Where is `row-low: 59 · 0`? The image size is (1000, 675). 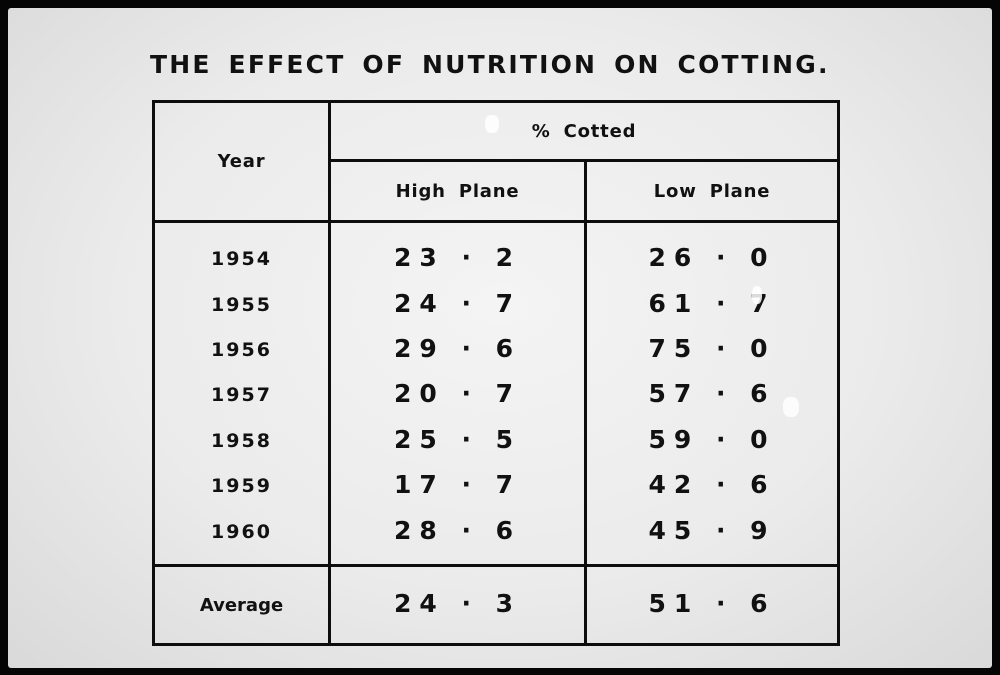 row-low: 59 · 0 is located at coordinates (712, 439).